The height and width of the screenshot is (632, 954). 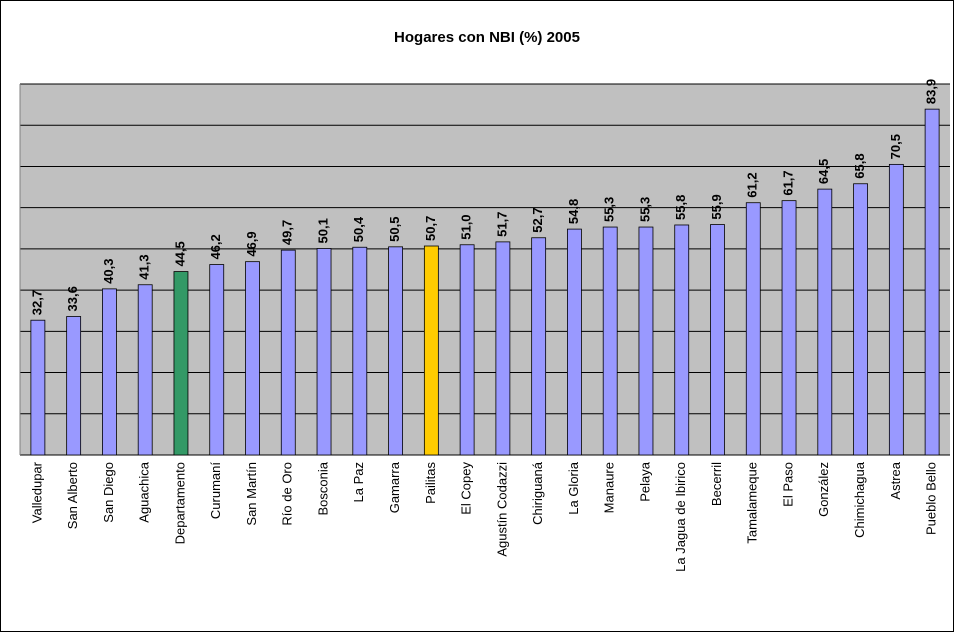 I want to click on x-tick-label: La Gloria, so click(x=573, y=488).